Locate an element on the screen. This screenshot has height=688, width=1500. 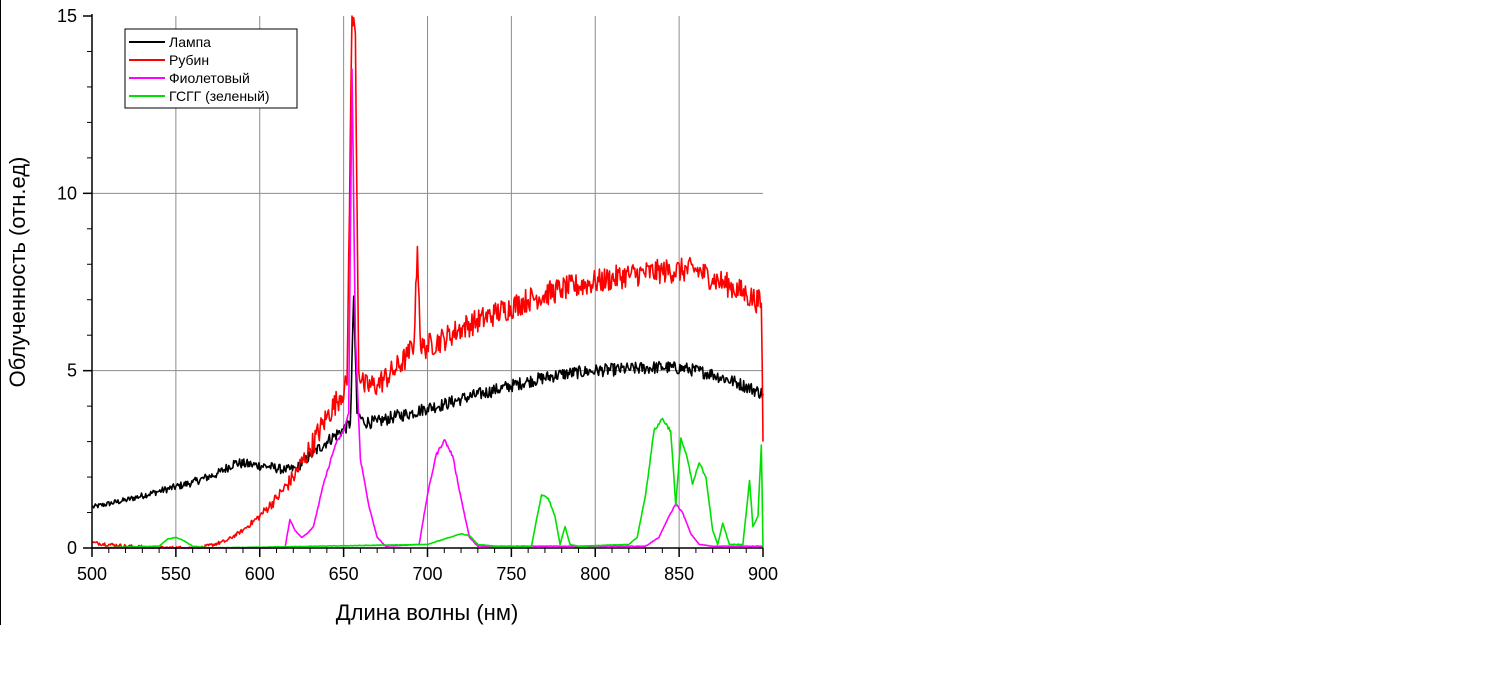
y-tick-label-5: 5 is located at coordinates (72, 371).